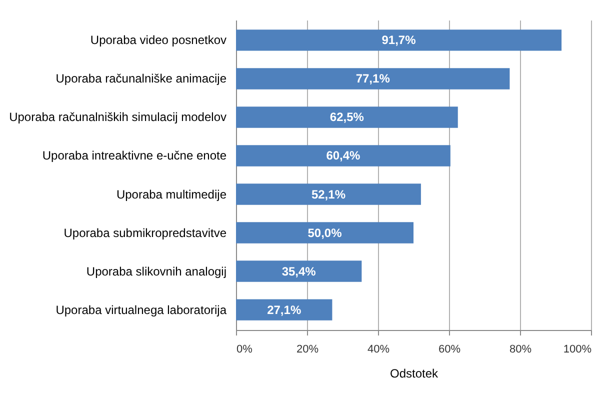 This screenshot has width=612, height=408. Describe the element at coordinates (347, 117) in the screenshot. I see `data-label: 62,5%` at that location.